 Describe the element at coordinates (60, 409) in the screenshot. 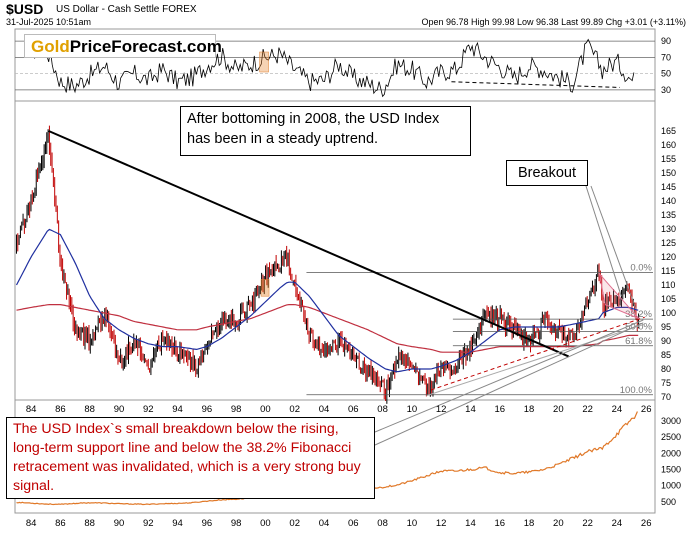

I see `x-tick-label: 86` at that location.